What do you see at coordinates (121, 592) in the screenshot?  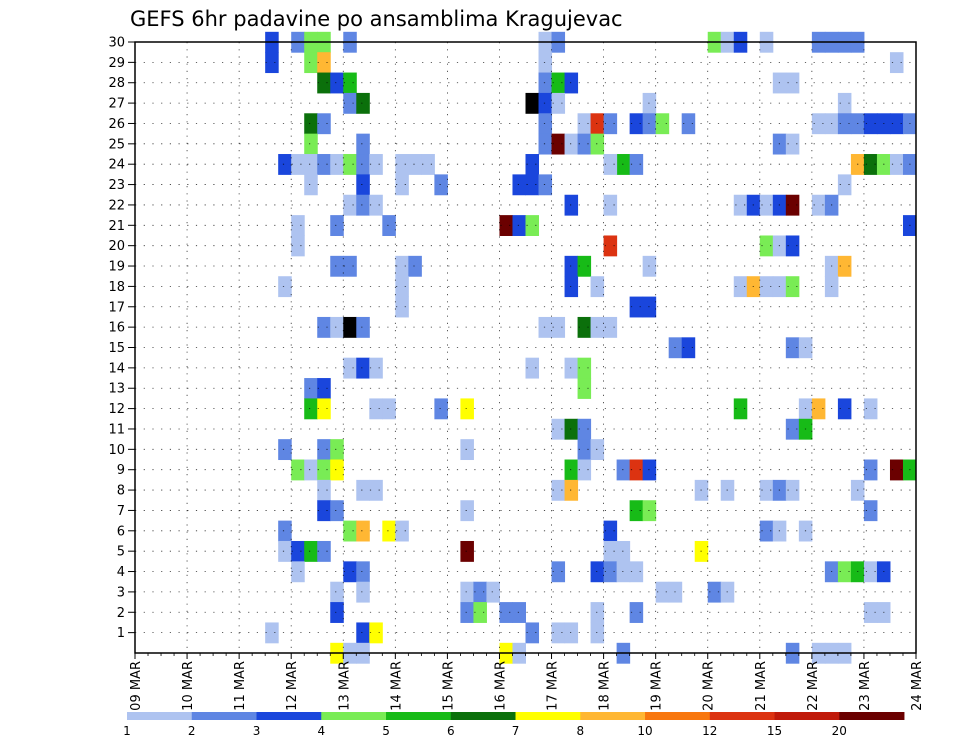 I see `y-tick-label: 3` at bounding box center [121, 592].